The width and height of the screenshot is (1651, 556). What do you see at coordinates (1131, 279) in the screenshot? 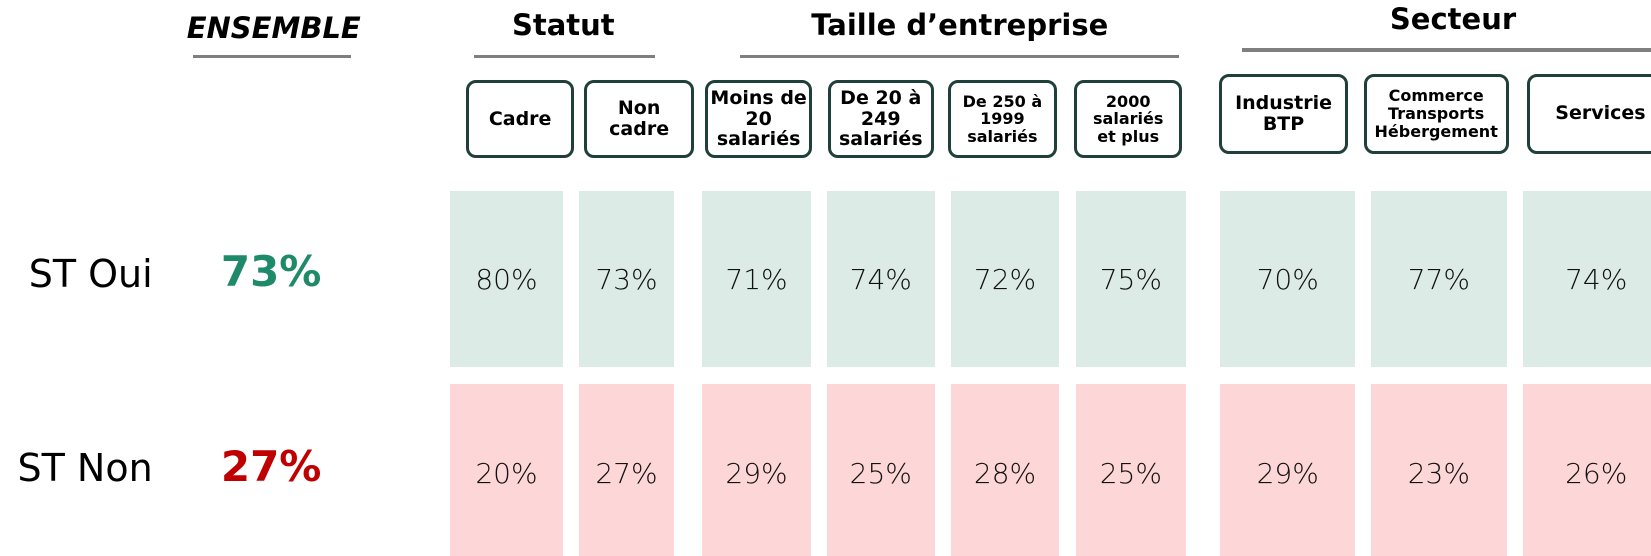
I see `value-cell: 75%` at bounding box center [1131, 279].